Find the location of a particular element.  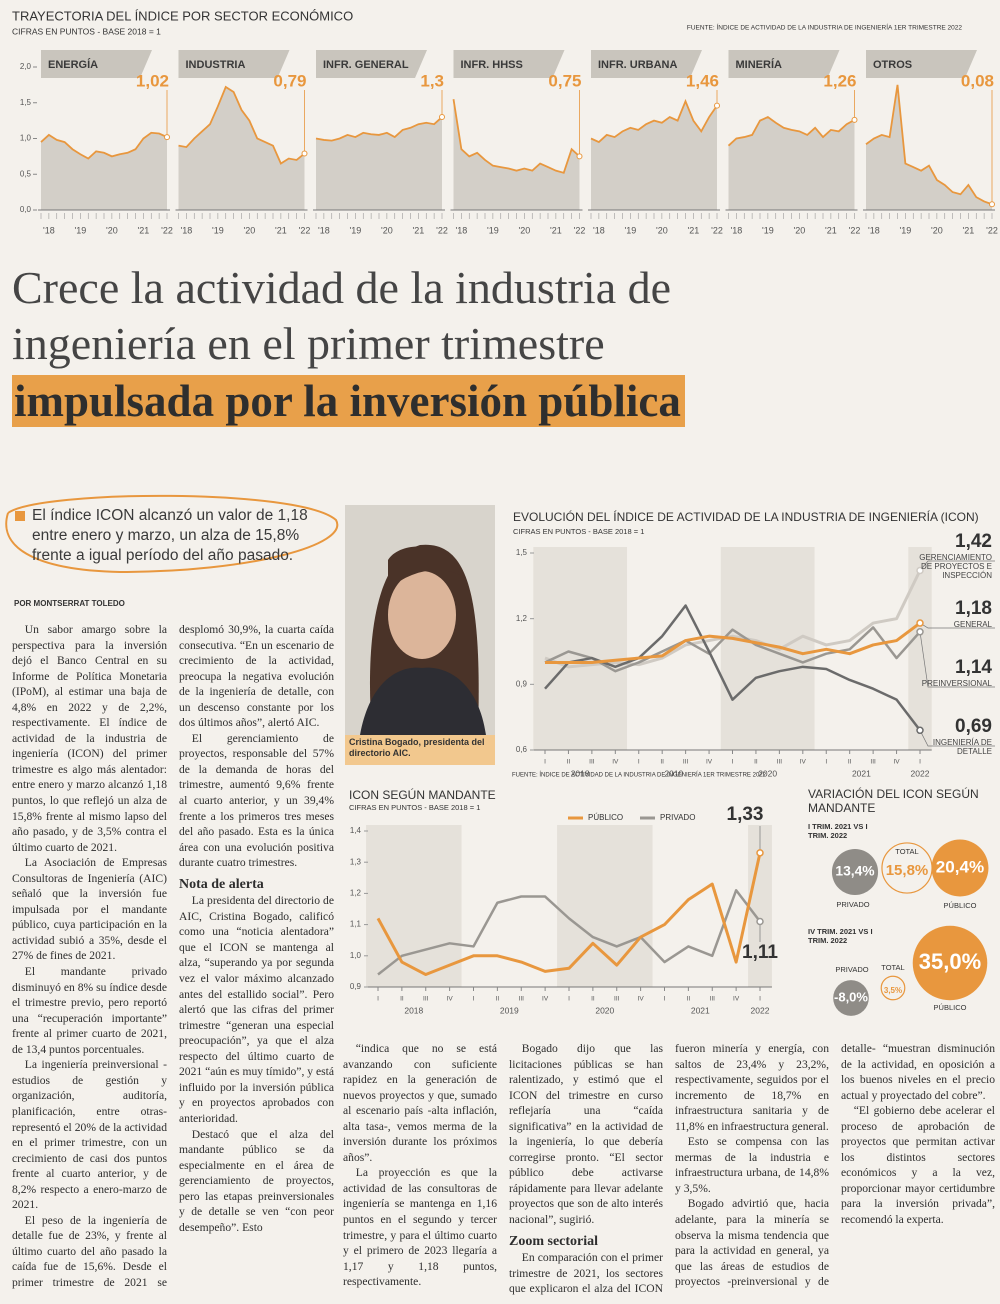

photo-fringe is located at coordinates (424, 568).